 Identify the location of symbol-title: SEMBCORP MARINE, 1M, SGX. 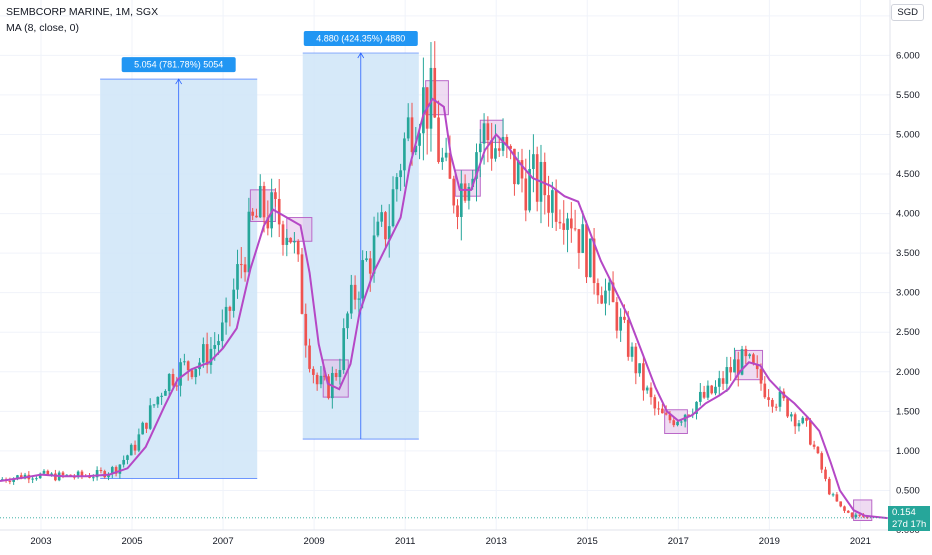
(82, 12).